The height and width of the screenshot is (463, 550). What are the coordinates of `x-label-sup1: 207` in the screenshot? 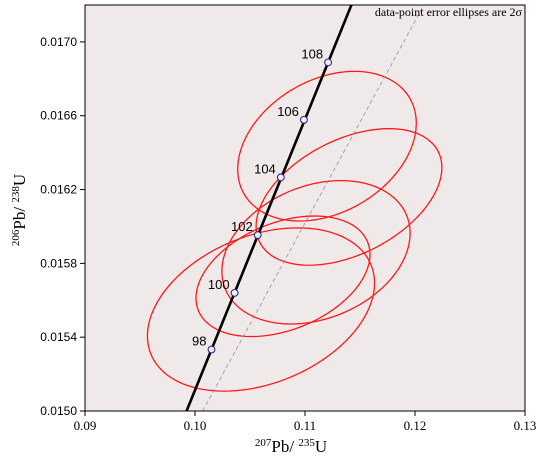 It's located at (263, 443).